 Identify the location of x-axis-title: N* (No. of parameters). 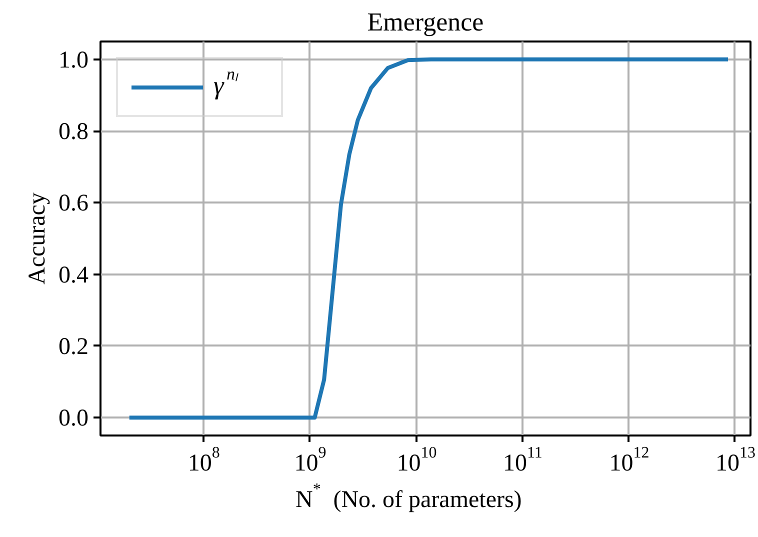
(409, 497).